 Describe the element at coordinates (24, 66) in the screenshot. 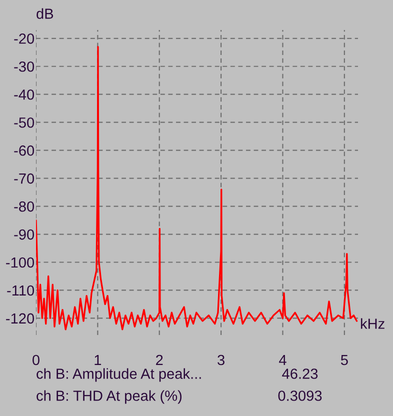

I see `y-tick-label: -30` at that location.